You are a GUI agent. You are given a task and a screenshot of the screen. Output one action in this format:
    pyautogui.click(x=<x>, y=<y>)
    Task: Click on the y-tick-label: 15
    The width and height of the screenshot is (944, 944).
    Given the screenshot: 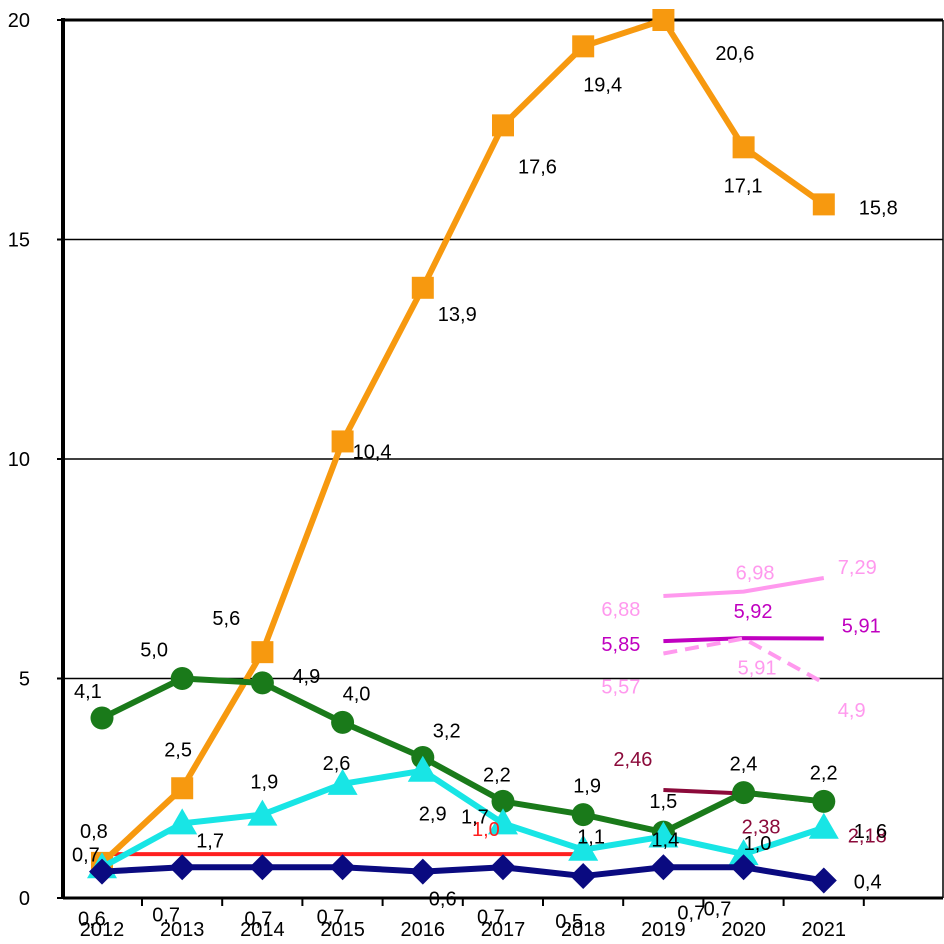 What is the action you would take?
    pyautogui.click(x=19, y=241)
    